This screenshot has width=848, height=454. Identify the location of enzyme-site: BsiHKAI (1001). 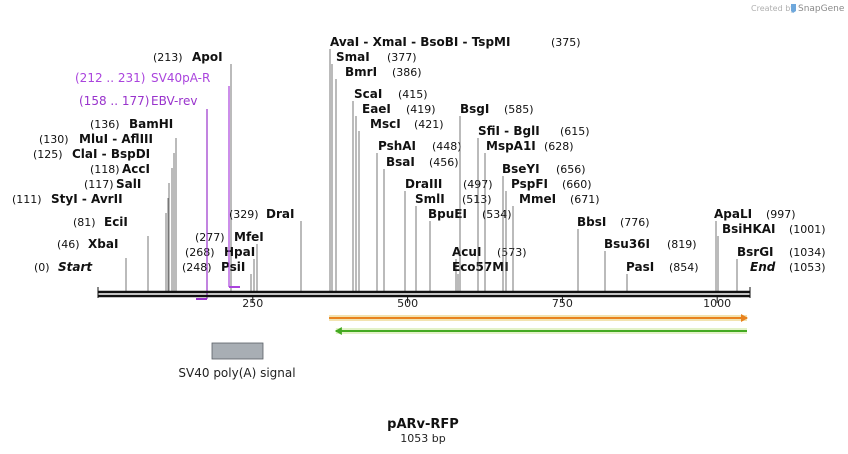
(771, 256).